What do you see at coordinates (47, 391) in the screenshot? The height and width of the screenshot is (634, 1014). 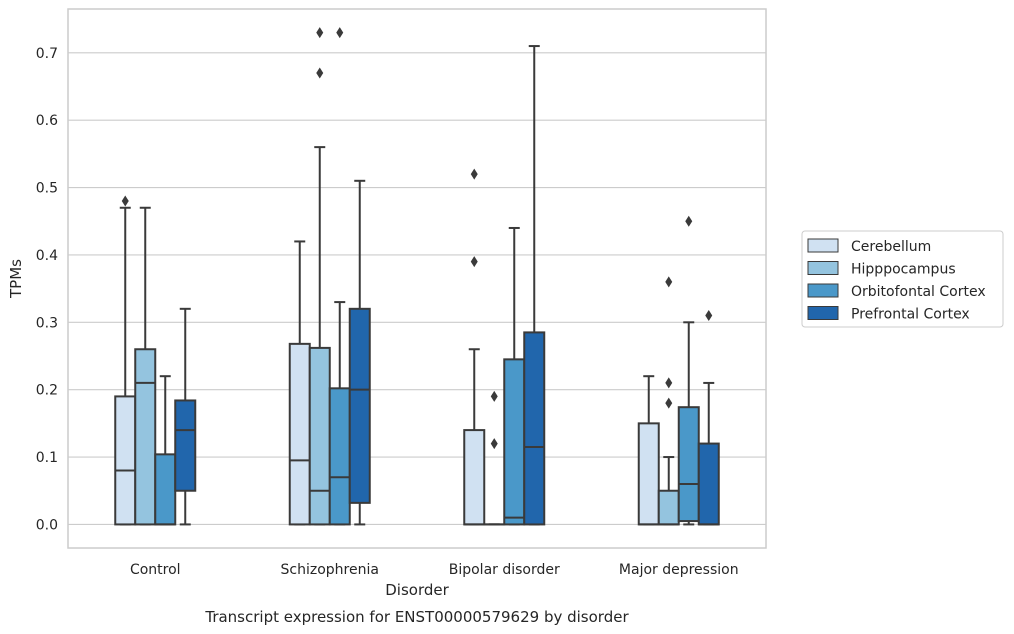 I see `y-tick-label: 0.2` at bounding box center [47, 391].